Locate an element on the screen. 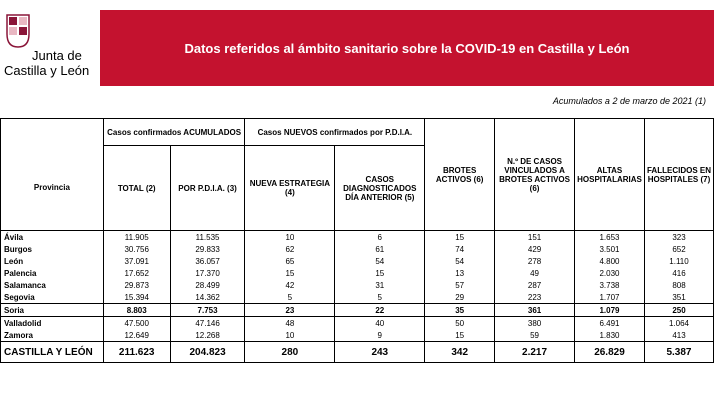  value-cell: 413 is located at coordinates (678, 335).